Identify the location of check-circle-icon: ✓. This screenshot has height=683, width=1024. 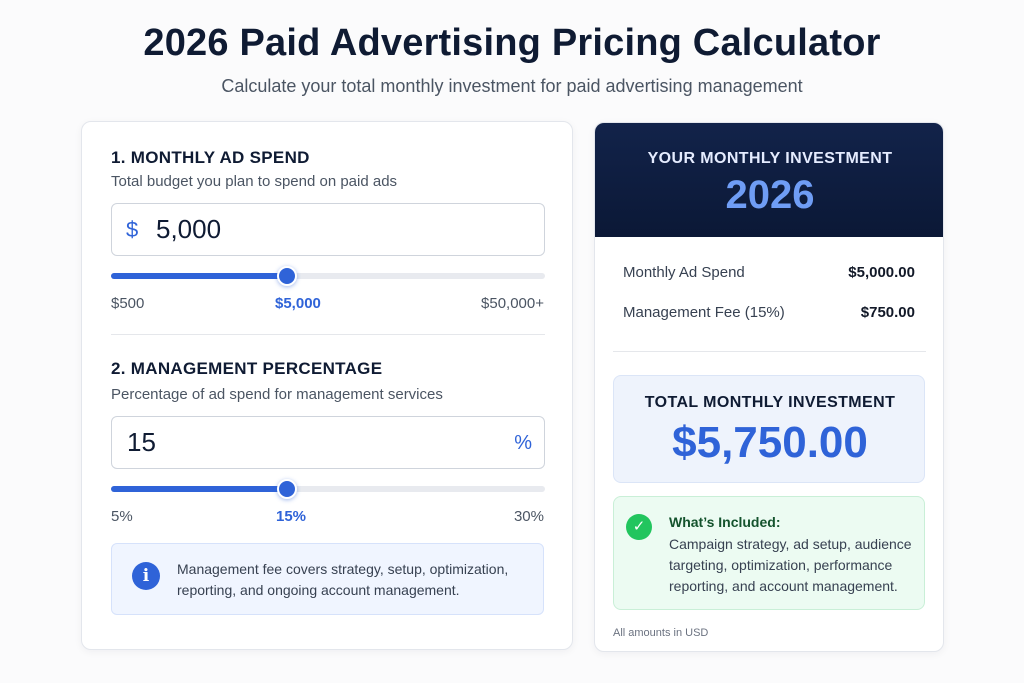
(639, 527).